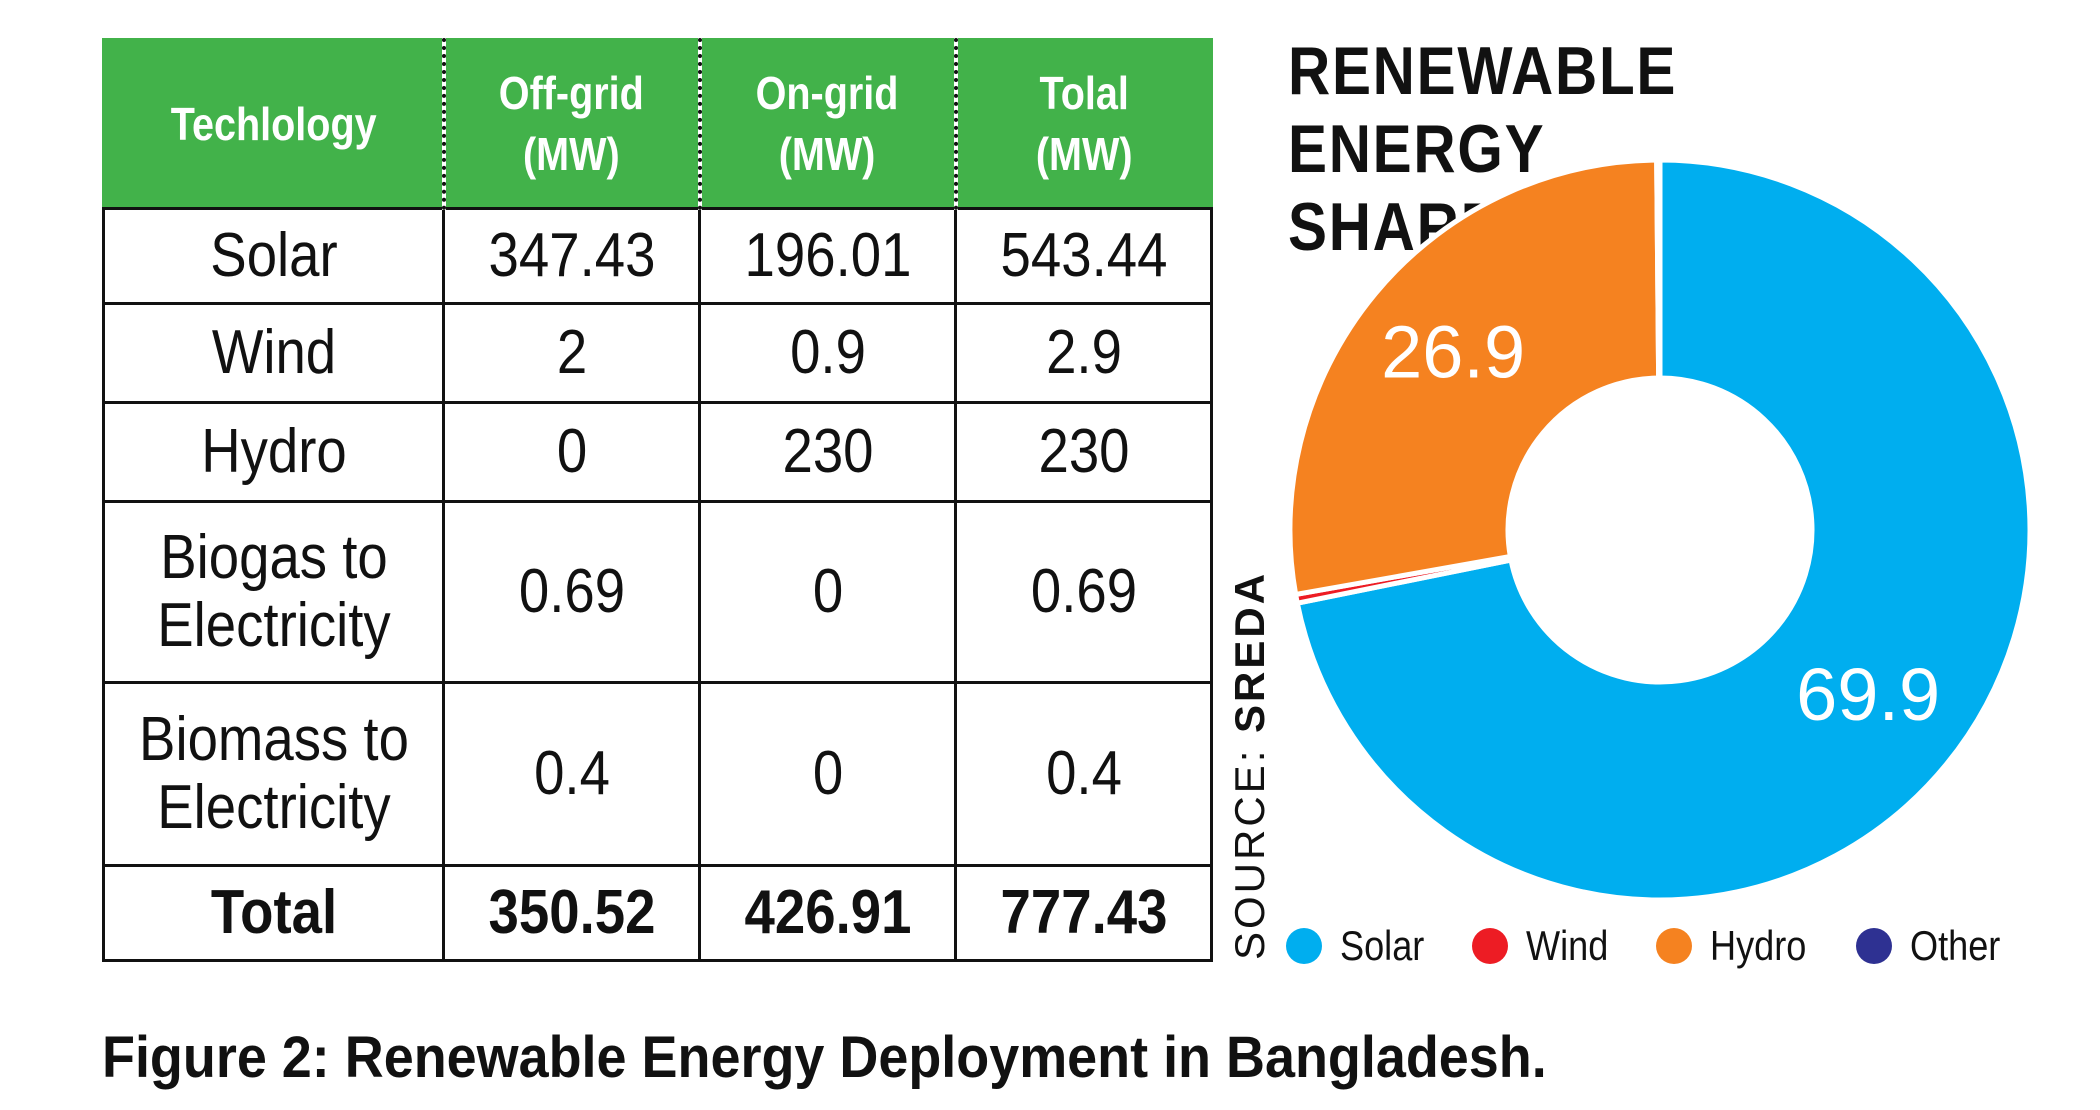 This screenshot has height=1110, width=2100. Describe the element at coordinates (1868, 694) in the screenshot. I see `slice-label-solar: 69.9` at that location.